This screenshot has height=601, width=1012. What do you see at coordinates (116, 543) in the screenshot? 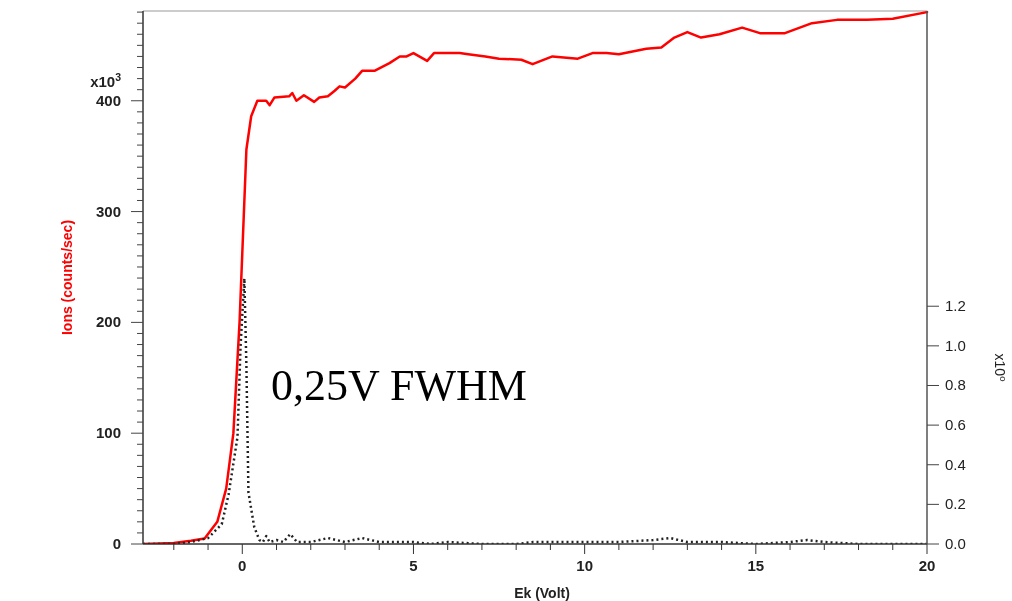
I see `y-tick-label: 0` at bounding box center [116, 543].